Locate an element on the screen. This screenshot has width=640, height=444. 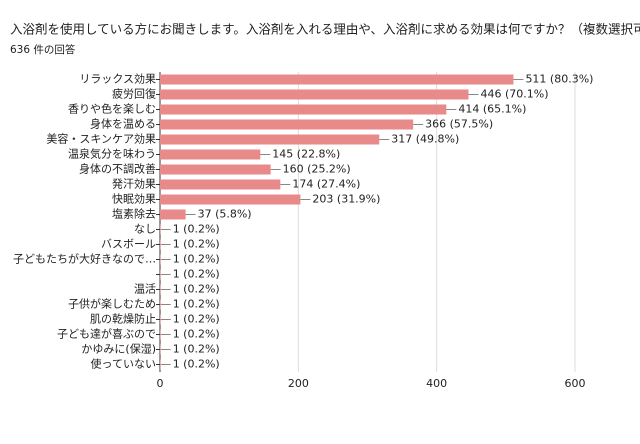
y-tick-label: 美容・スキンケア効果 is located at coordinates (101, 139).